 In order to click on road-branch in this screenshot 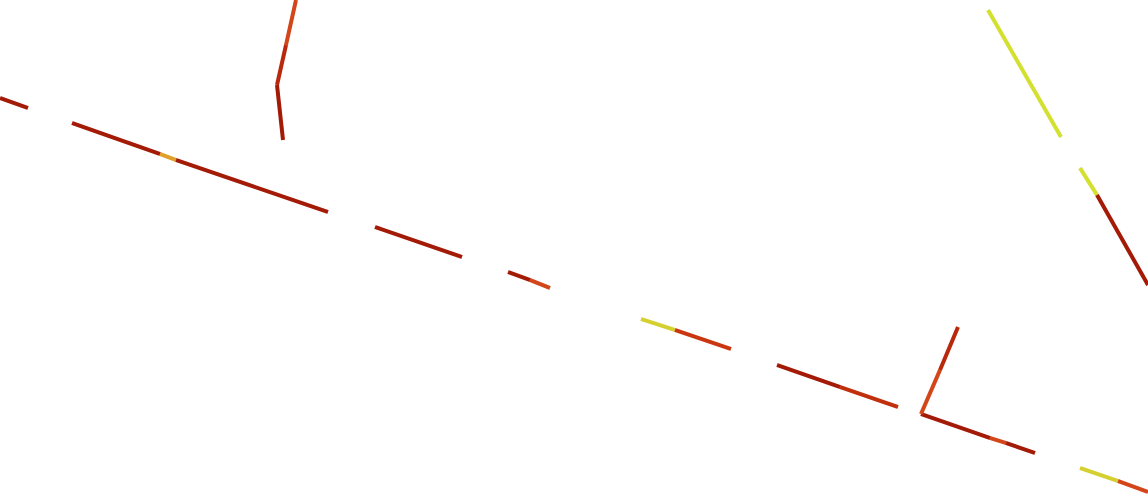, I will do `click(939, 370)`.